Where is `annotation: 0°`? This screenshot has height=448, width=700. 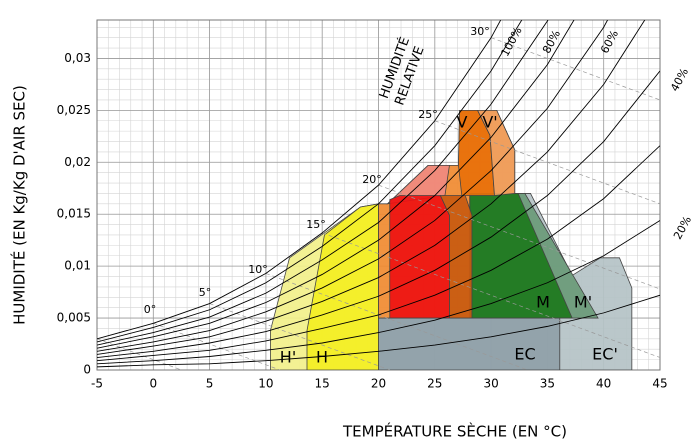 annotation: 0° is located at coordinates (150, 309).